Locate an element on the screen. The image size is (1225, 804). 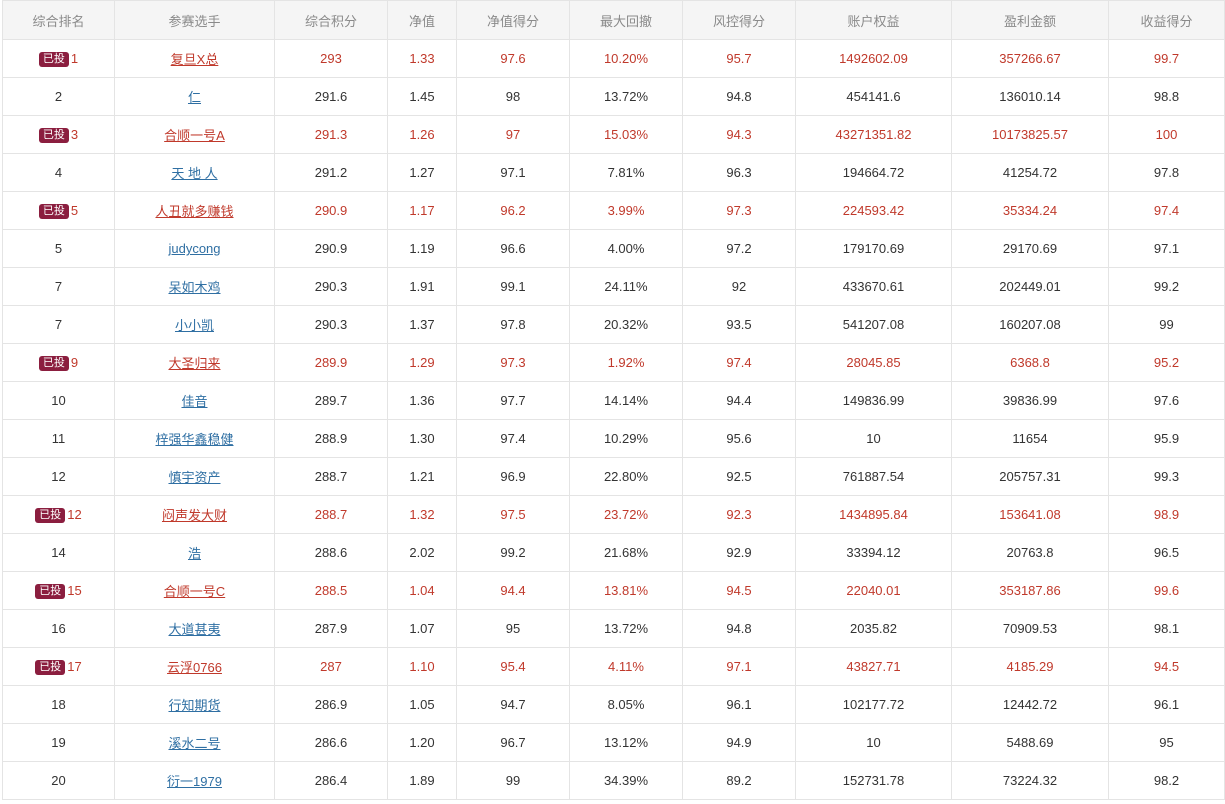
player-link: judycong is located at coordinates (194, 248).